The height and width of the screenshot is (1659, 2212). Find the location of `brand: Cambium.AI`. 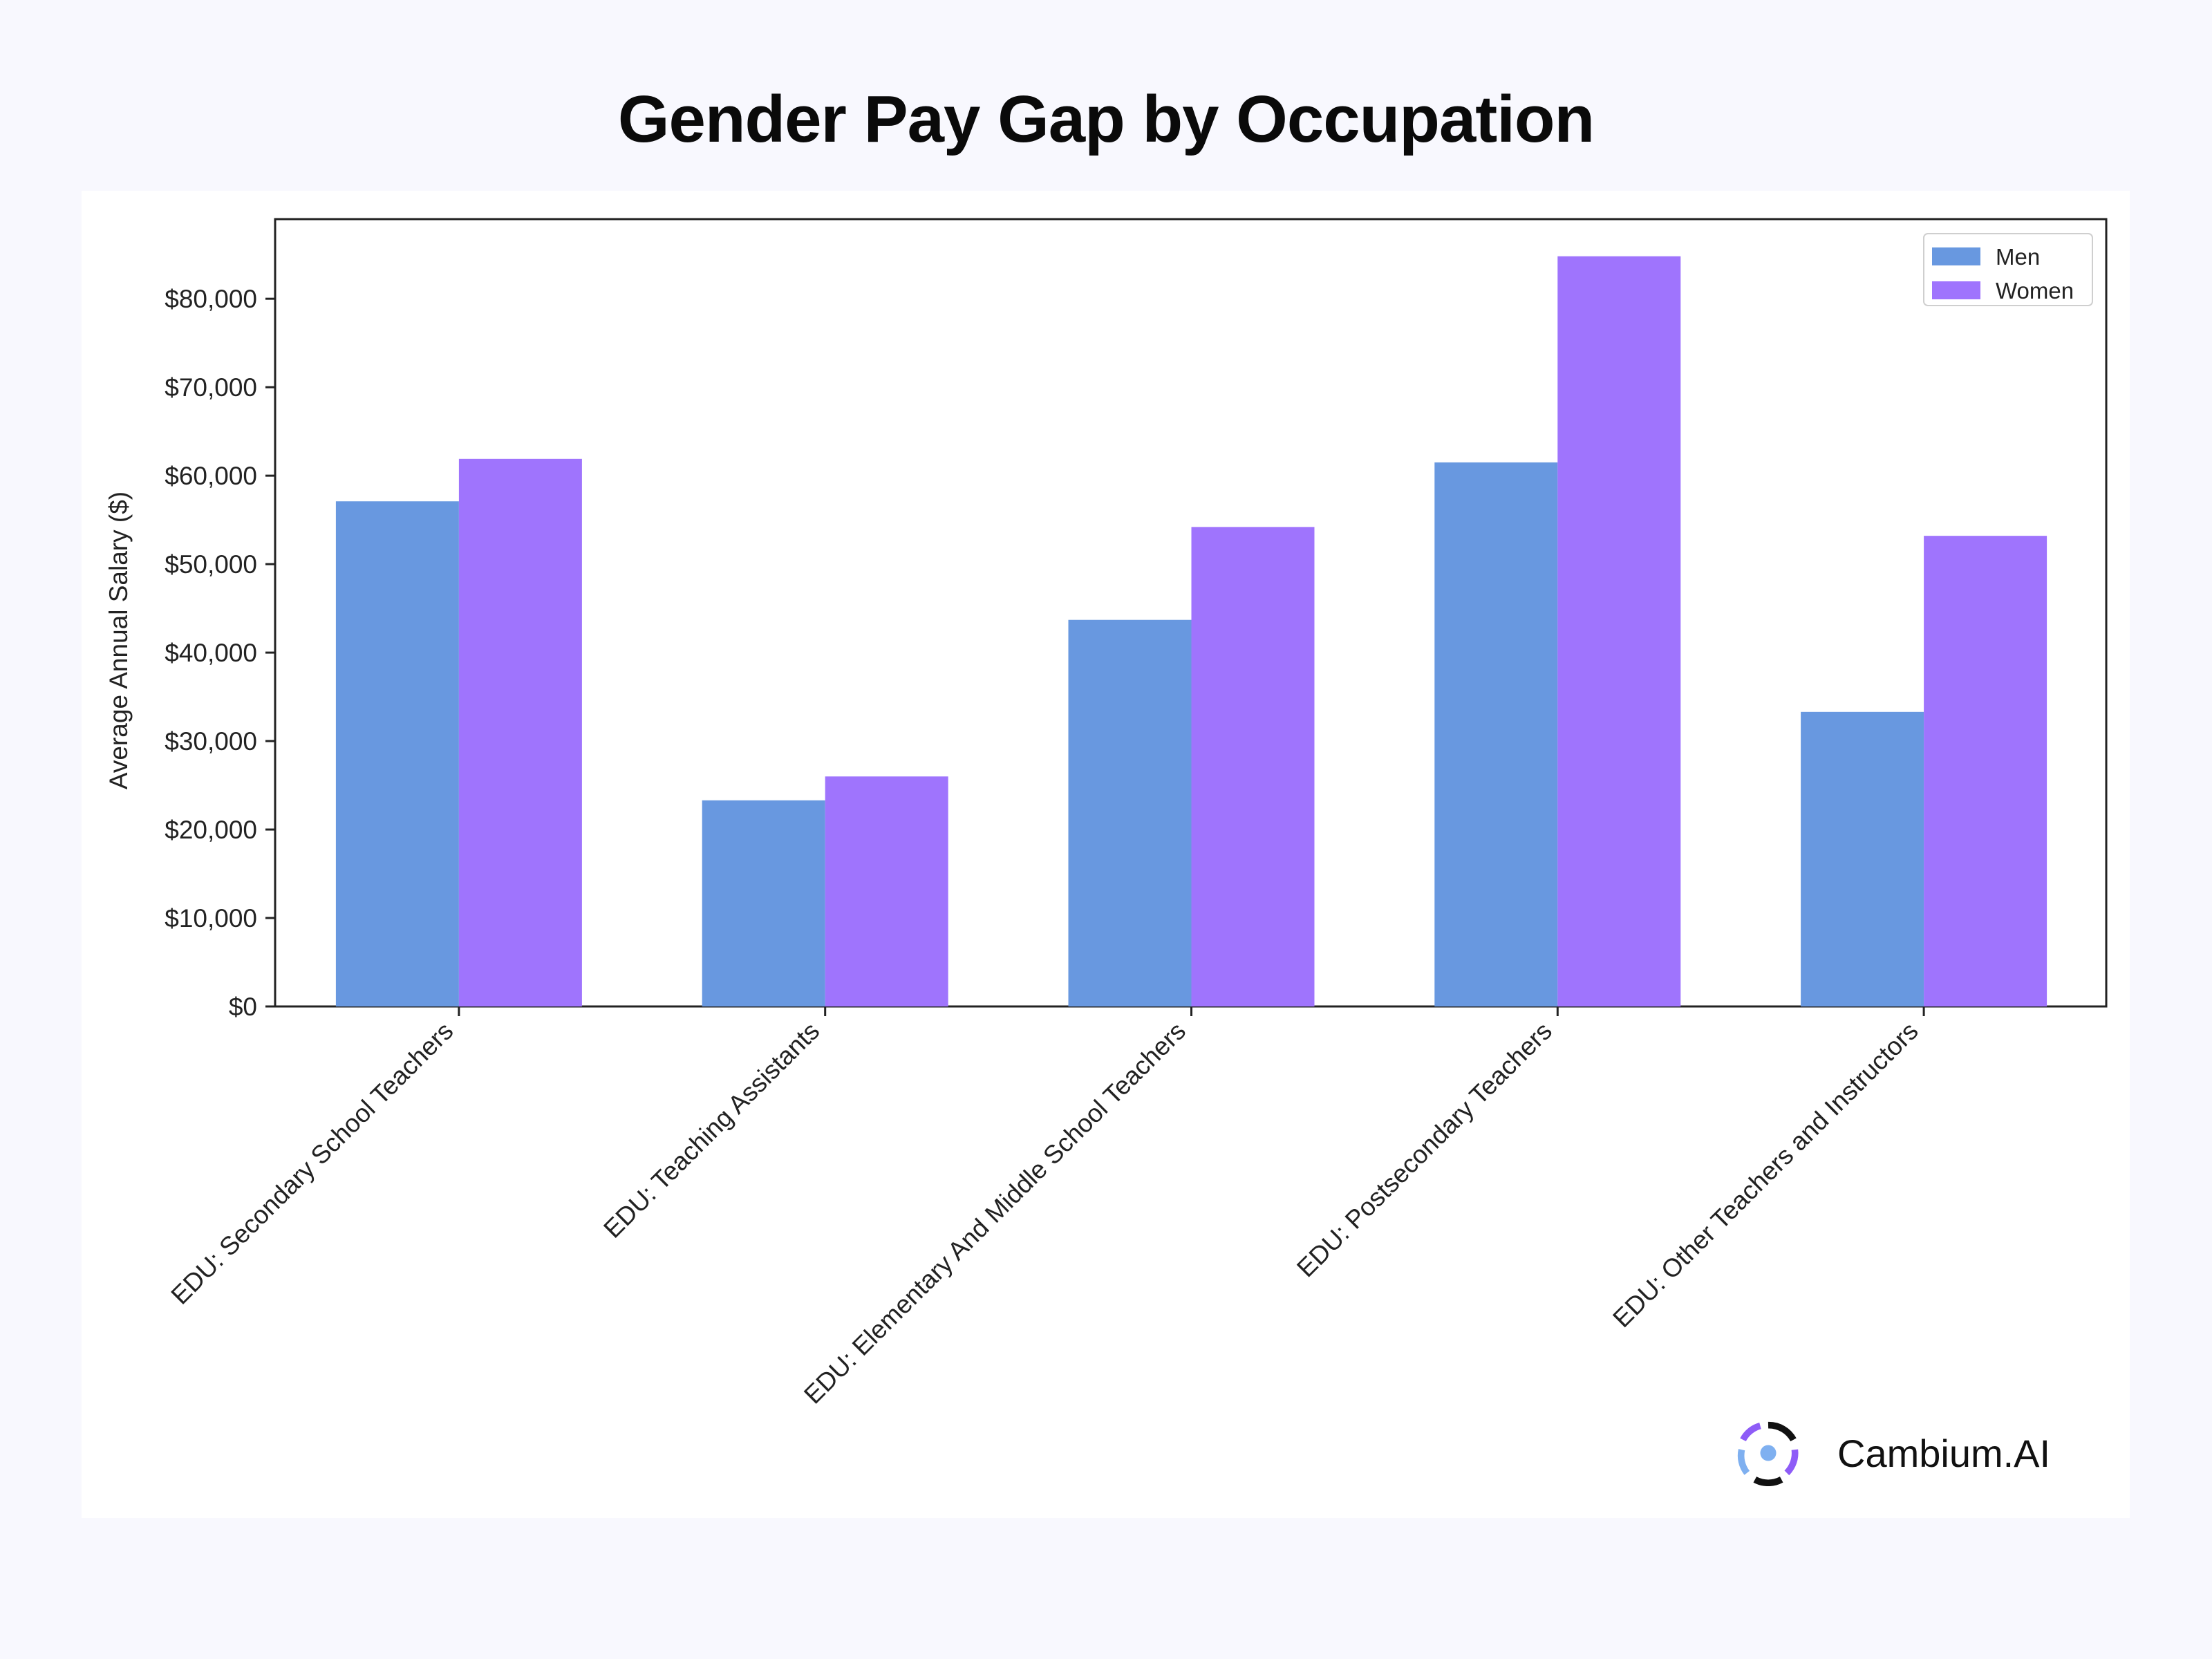

brand: Cambium.AI is located at coordinates (1892, 1453).